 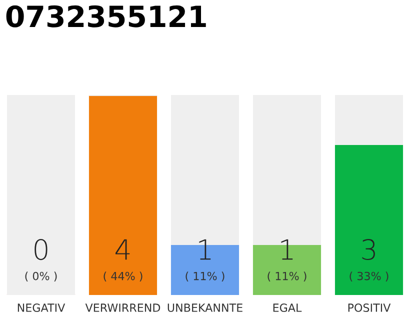 What do you see at coordinates (369, 308) in the screenshot?
I see `x-tick-label: POSITIV` at bounding box center [369, 308].